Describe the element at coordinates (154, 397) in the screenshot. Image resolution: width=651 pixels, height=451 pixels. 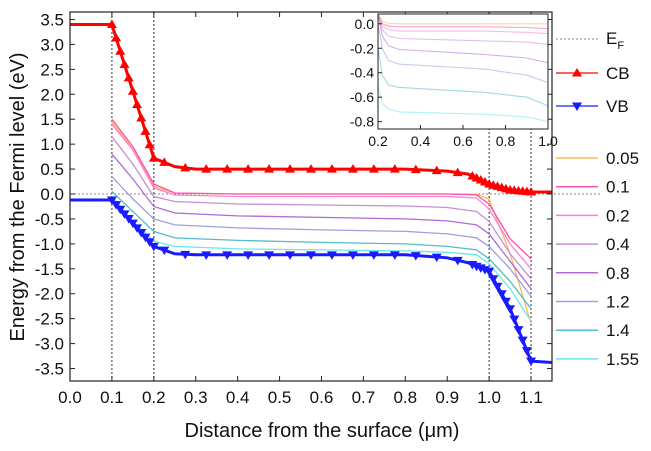
I see `x-tick-label: 0.2` at that location.